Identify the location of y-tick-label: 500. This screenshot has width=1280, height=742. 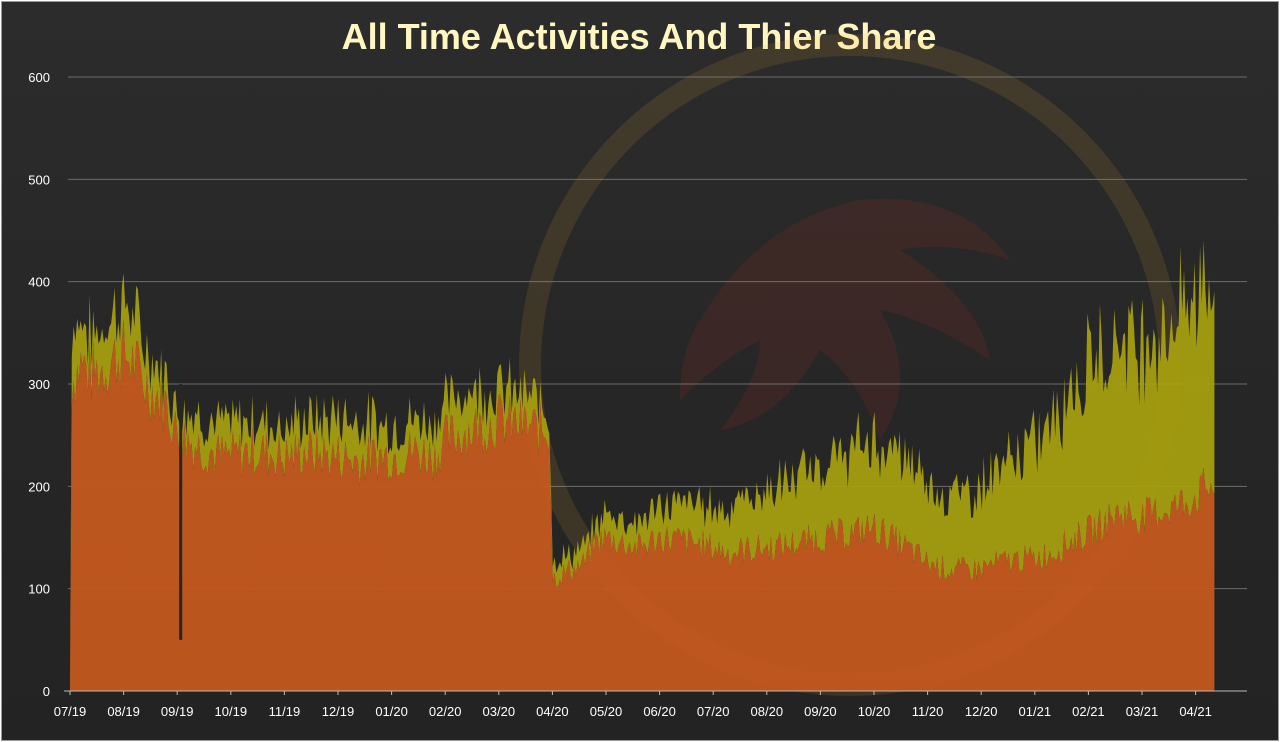
(39, 179).